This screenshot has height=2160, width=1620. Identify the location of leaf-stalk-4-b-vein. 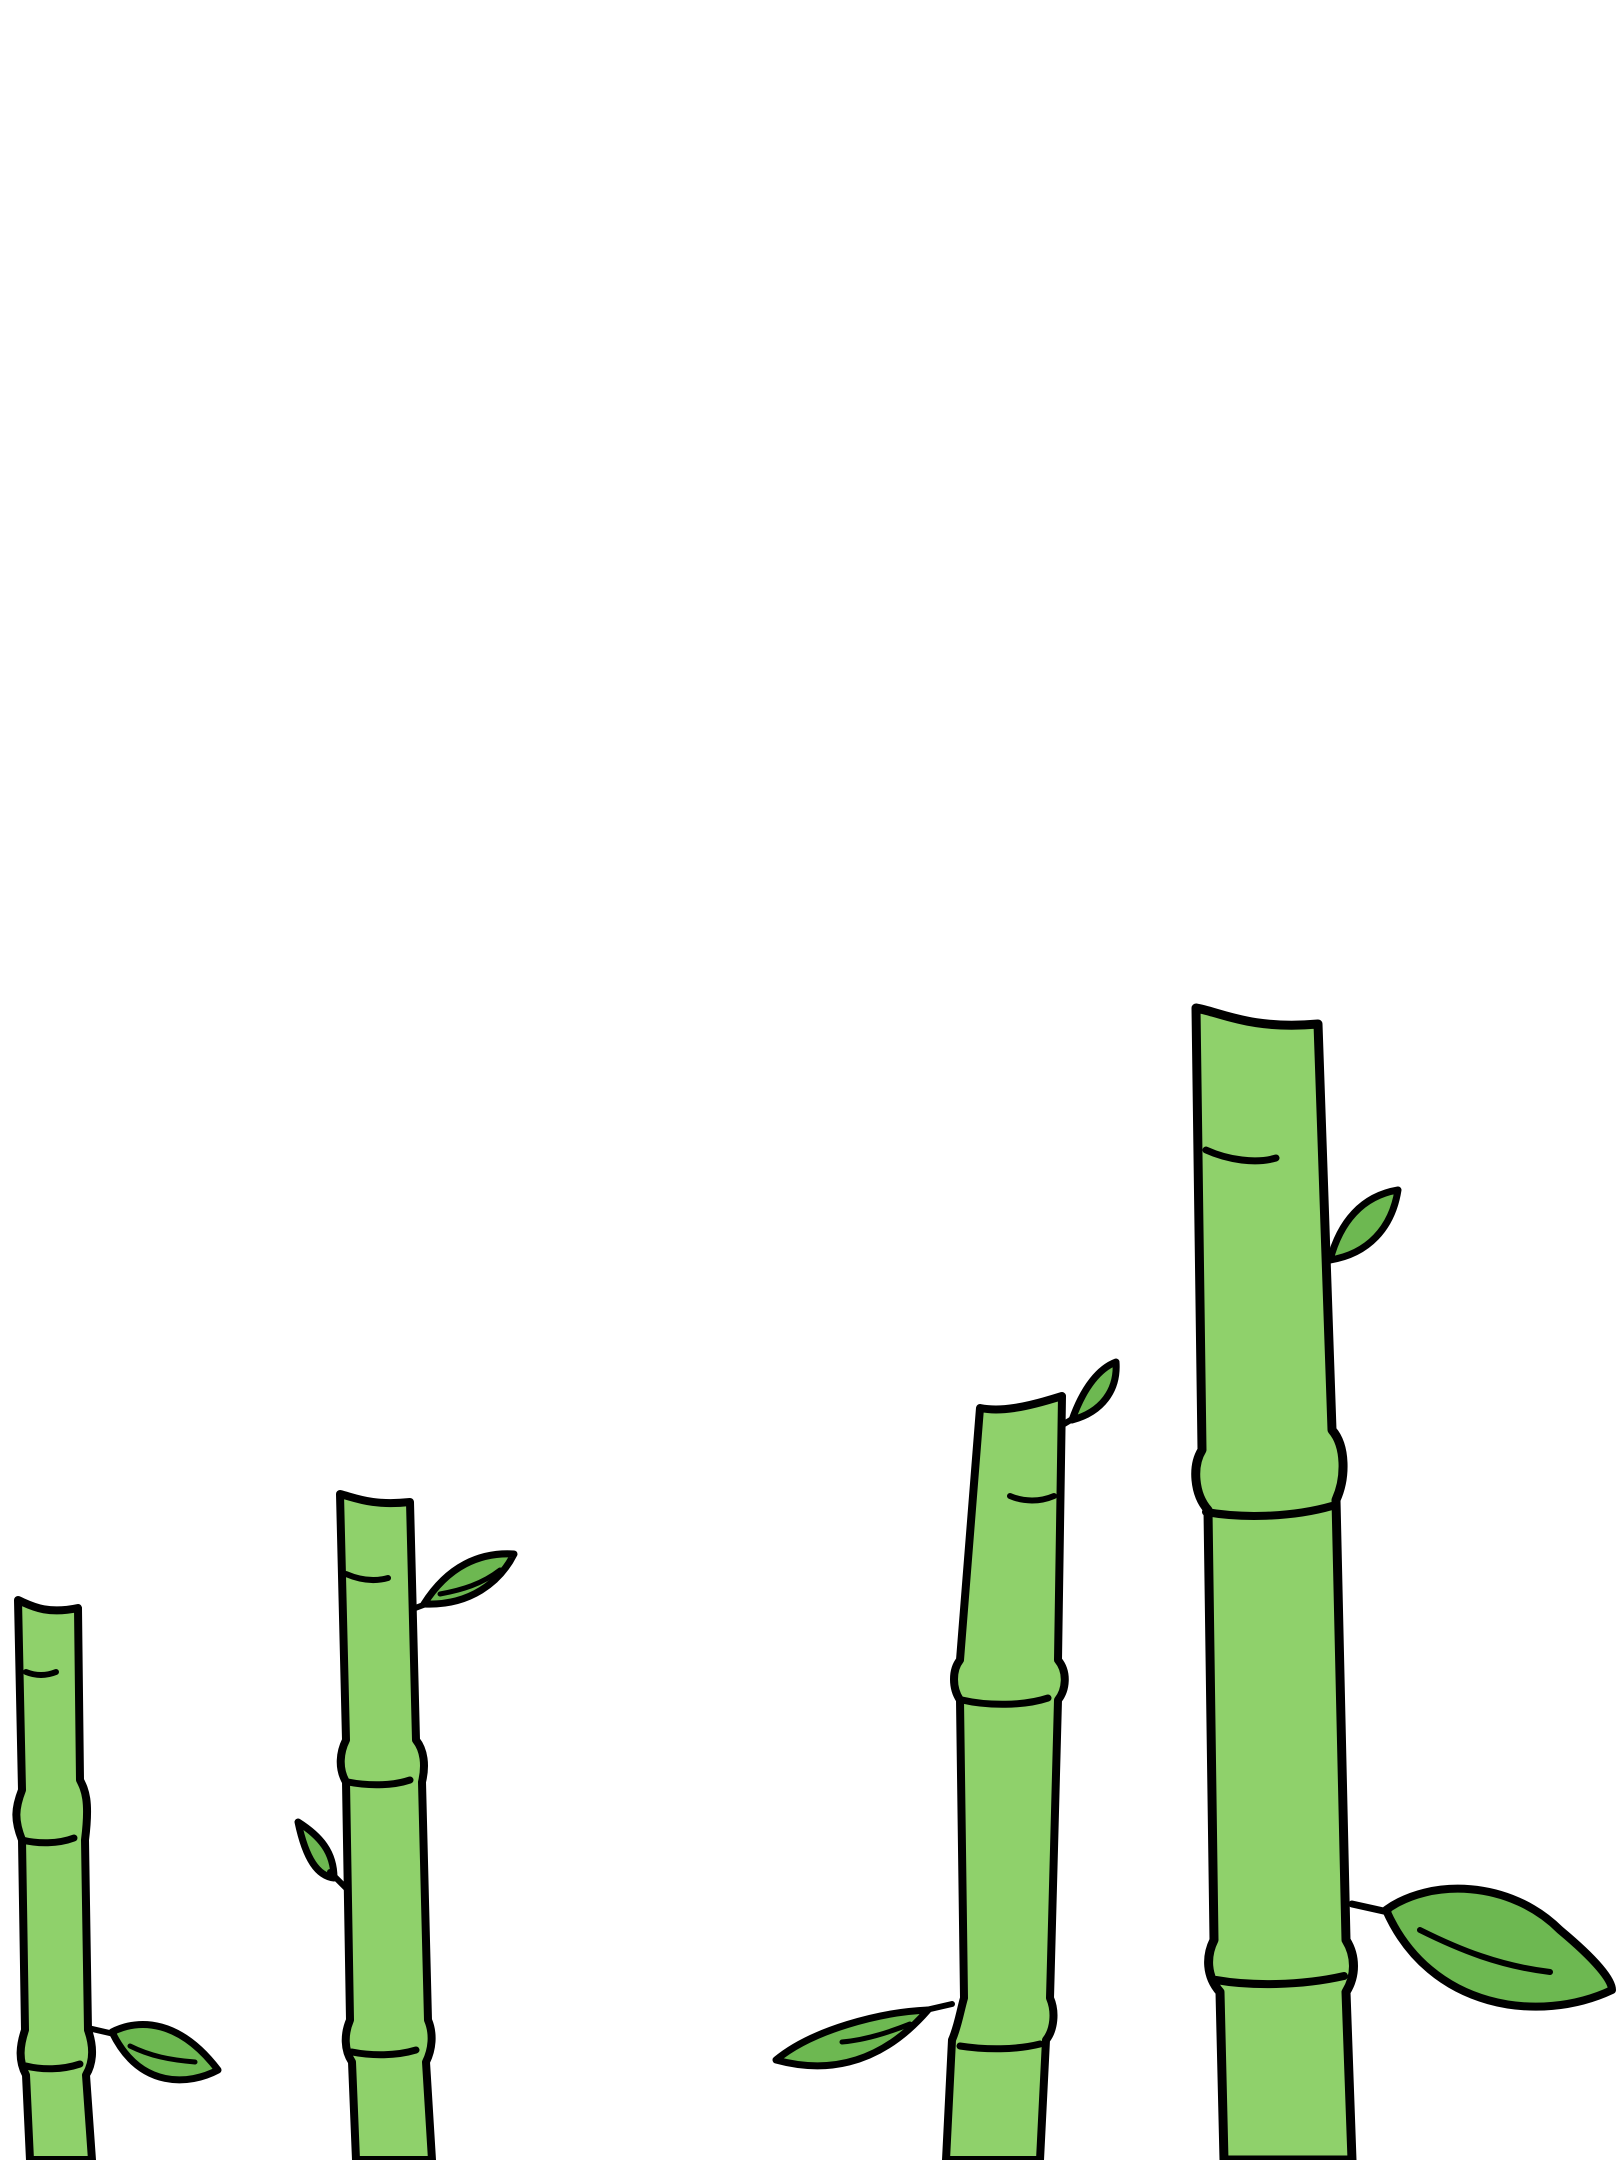
(1485, 1951).